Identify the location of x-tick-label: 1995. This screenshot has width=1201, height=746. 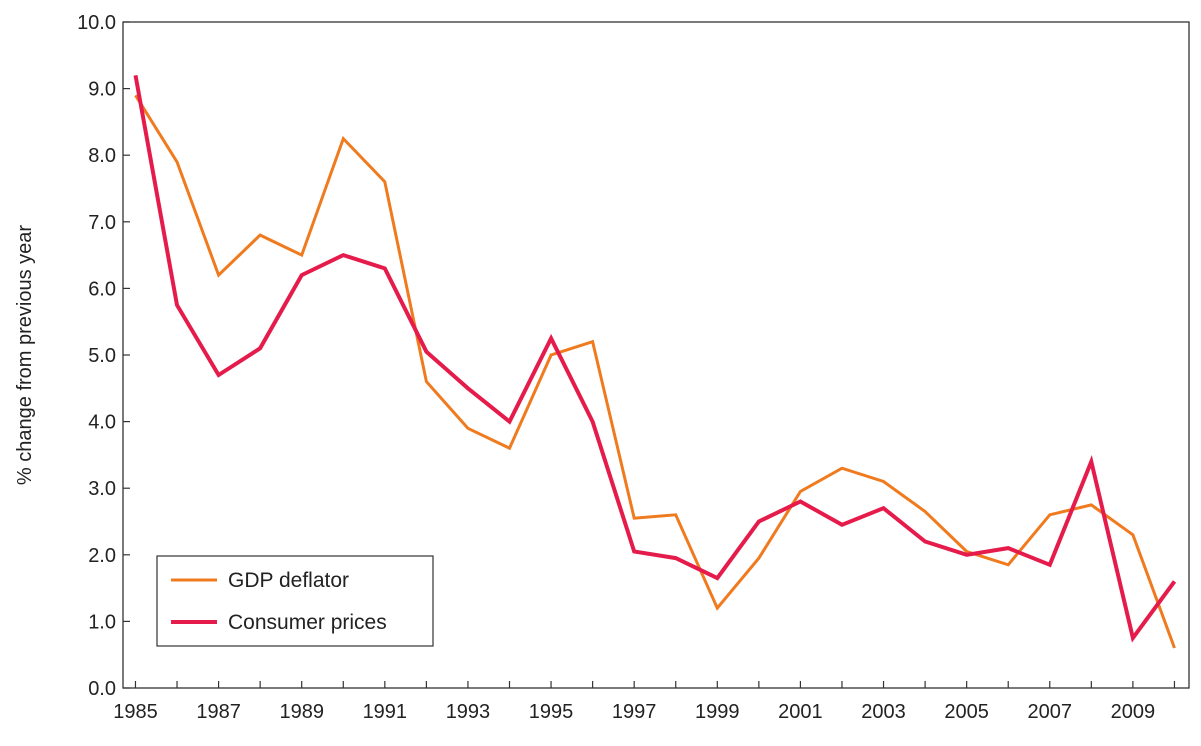
(551, 712).